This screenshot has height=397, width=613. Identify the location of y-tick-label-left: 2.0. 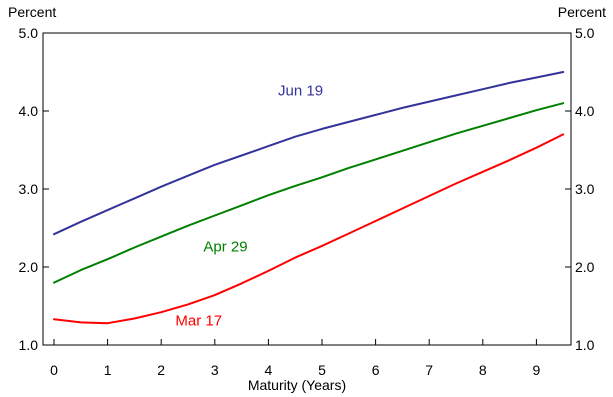
(29, 267).